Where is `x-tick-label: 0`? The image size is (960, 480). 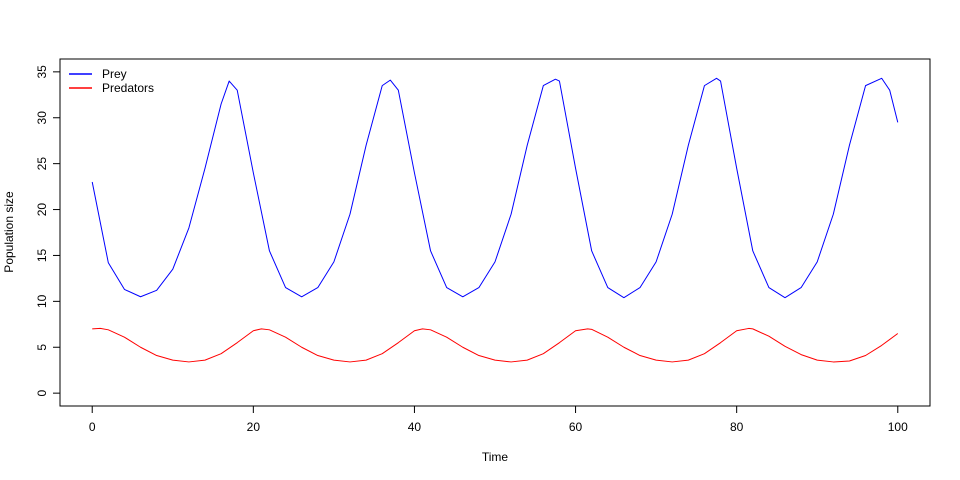 x-tick-label: 0 is located at coordinates (92, 427).